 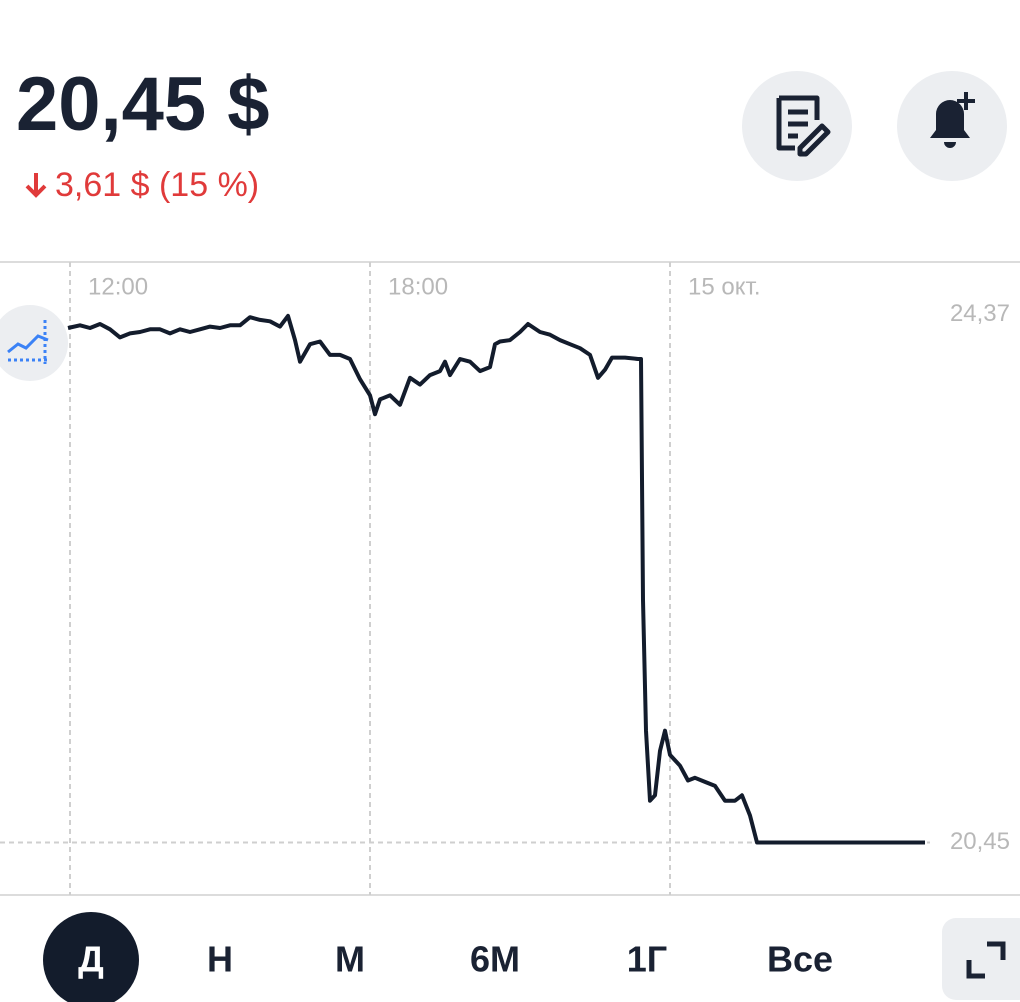 What do you see at coordinates (980, 313) in the screenshot?
I see `y-tick-label: 24,37` at bounding box center [980, 313].